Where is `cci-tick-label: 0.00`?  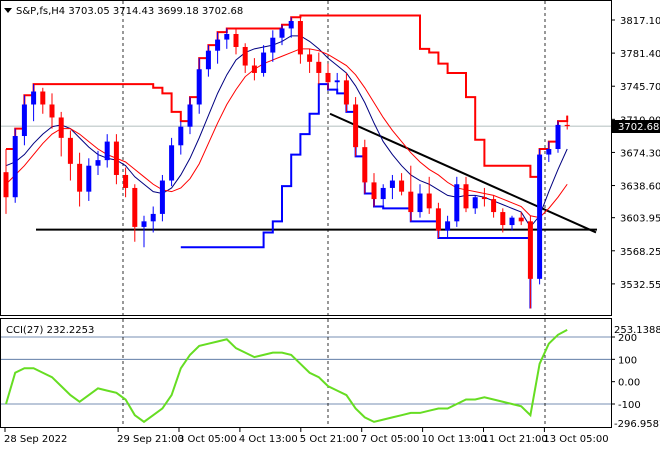 cci-tick-label: 0.00 is located at coordinates (629, 383).